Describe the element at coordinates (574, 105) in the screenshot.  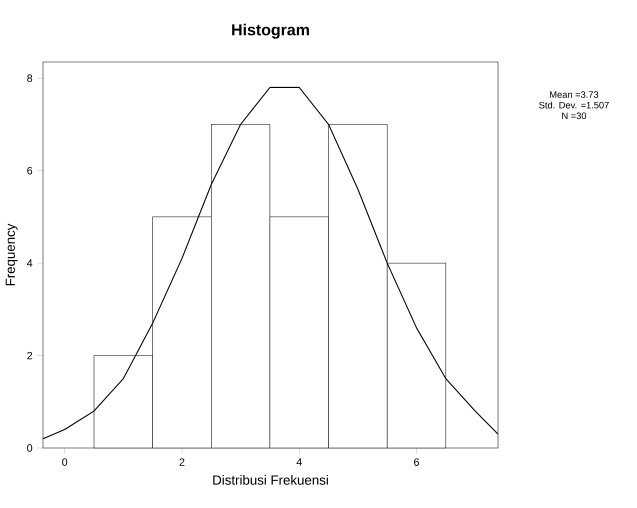
I see `text: Std. Dev. =1.507` at that location.